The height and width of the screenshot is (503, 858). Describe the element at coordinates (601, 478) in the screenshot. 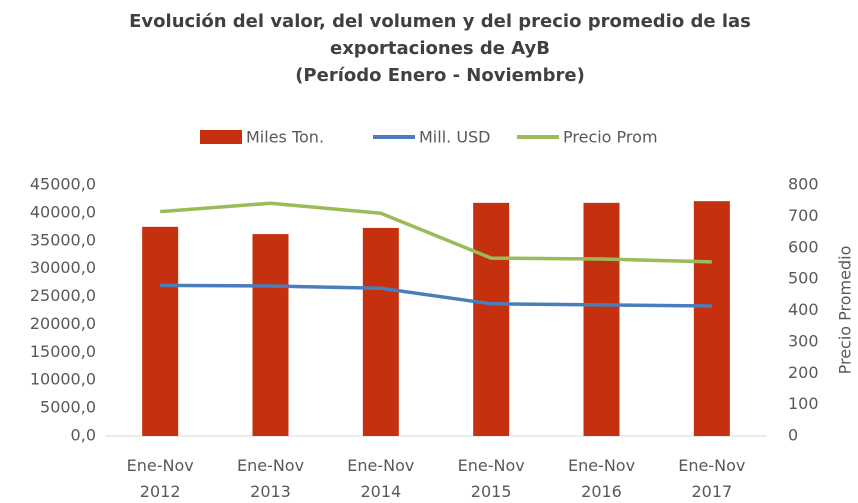

I see `x-tick-label: Ene-Nov 2016` at that location.